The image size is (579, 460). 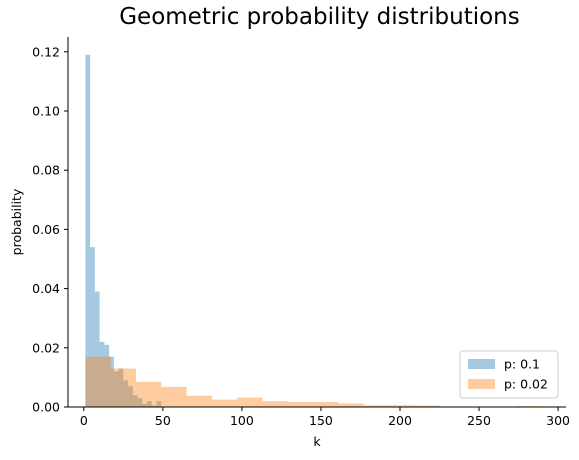 I want to click on y-tick-label: 0.10, so click(x=46, y=111).